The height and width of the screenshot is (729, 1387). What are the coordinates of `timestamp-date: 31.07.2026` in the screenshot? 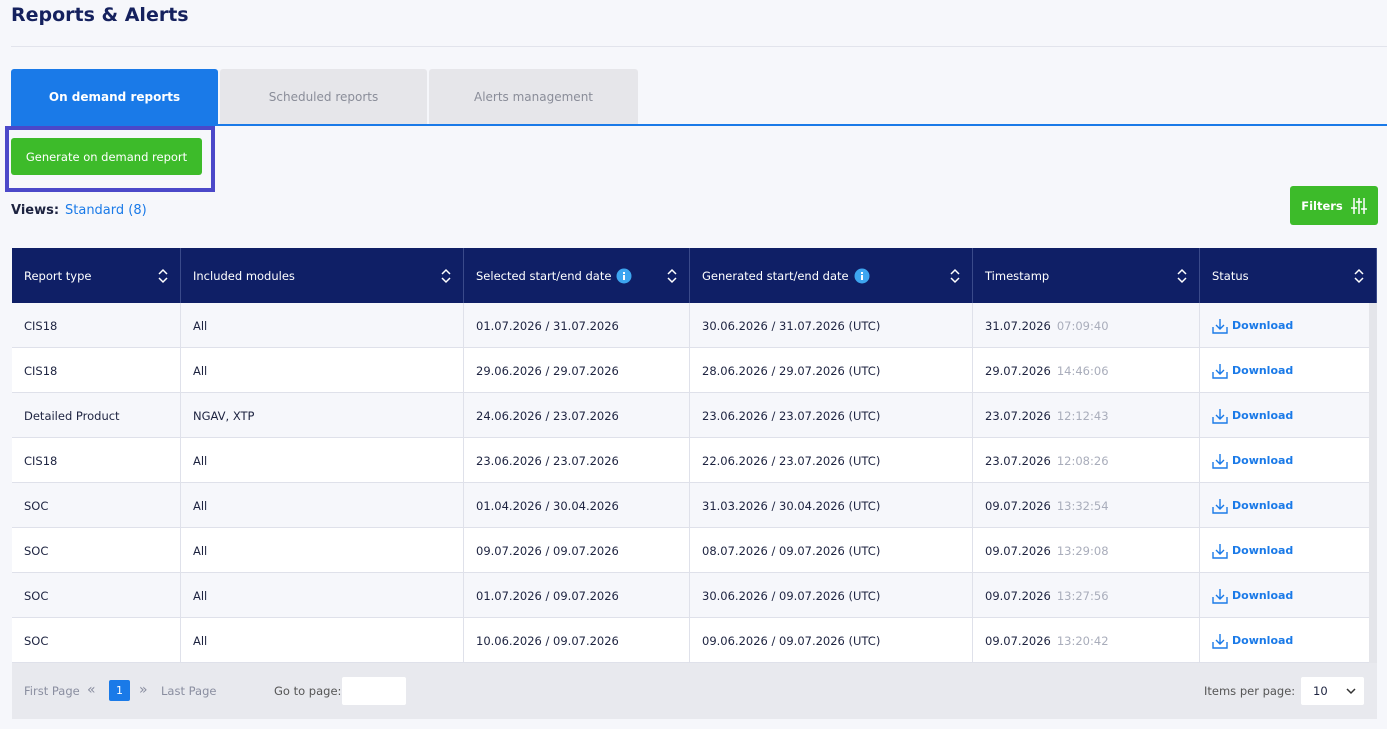 It's located at (1018, 325).